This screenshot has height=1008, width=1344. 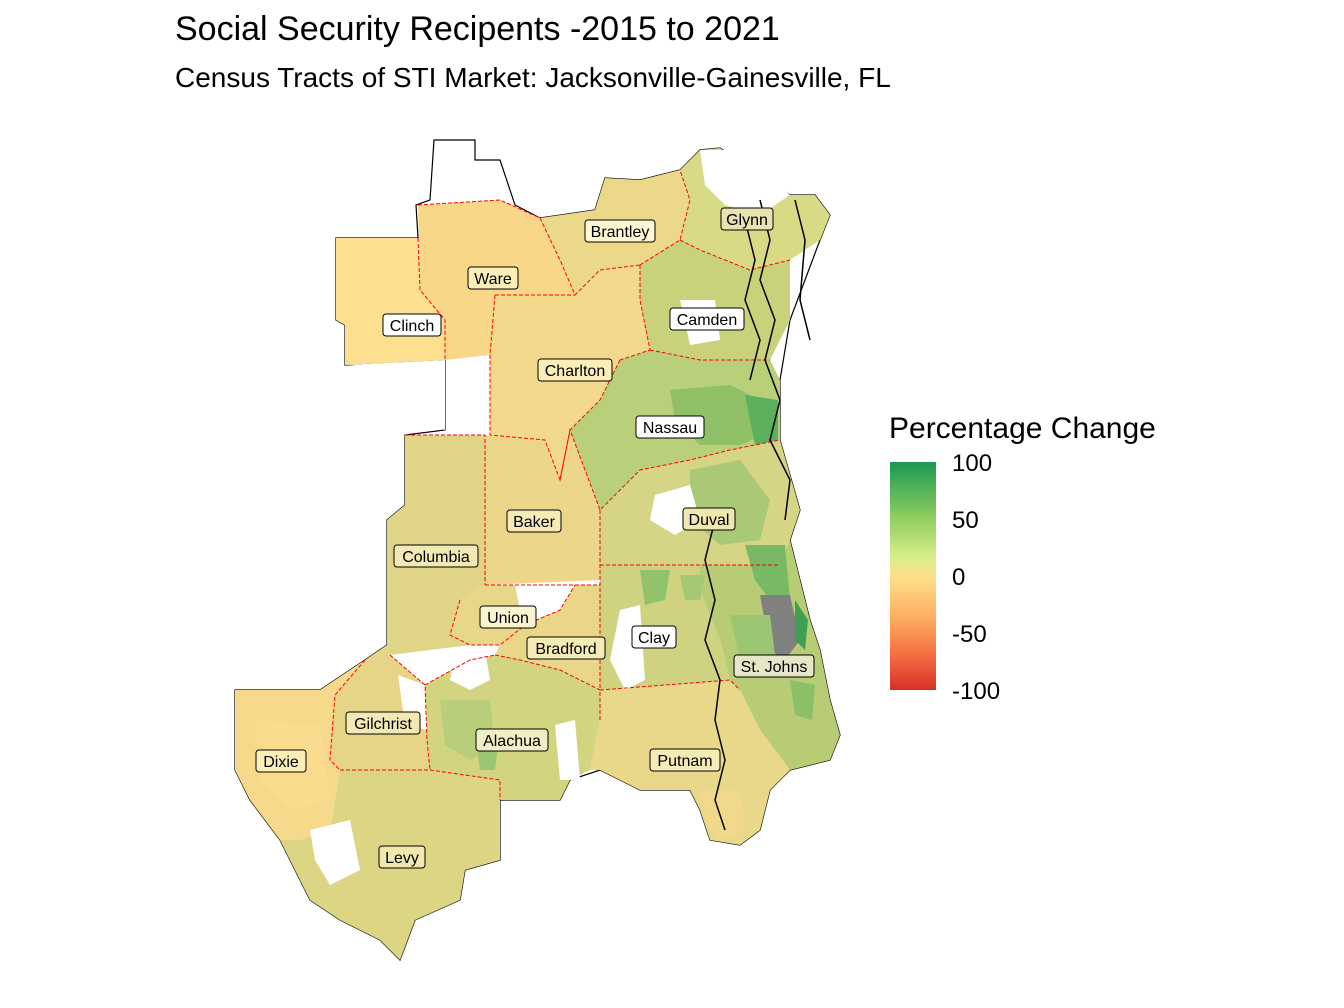 I want to click on svg-text: Clay, so click(x=654, y=638).